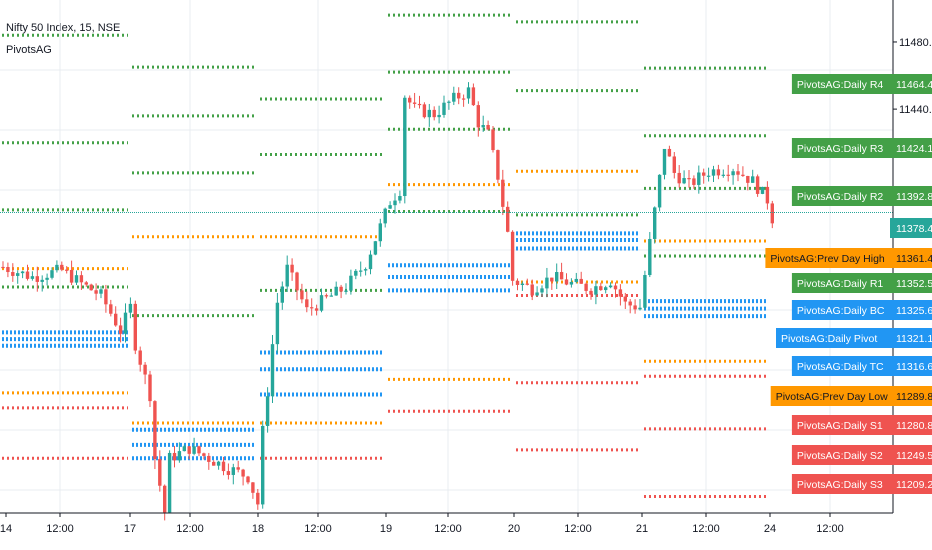  I want to click on y-tick-label: 11440.00, so click(915, 110).